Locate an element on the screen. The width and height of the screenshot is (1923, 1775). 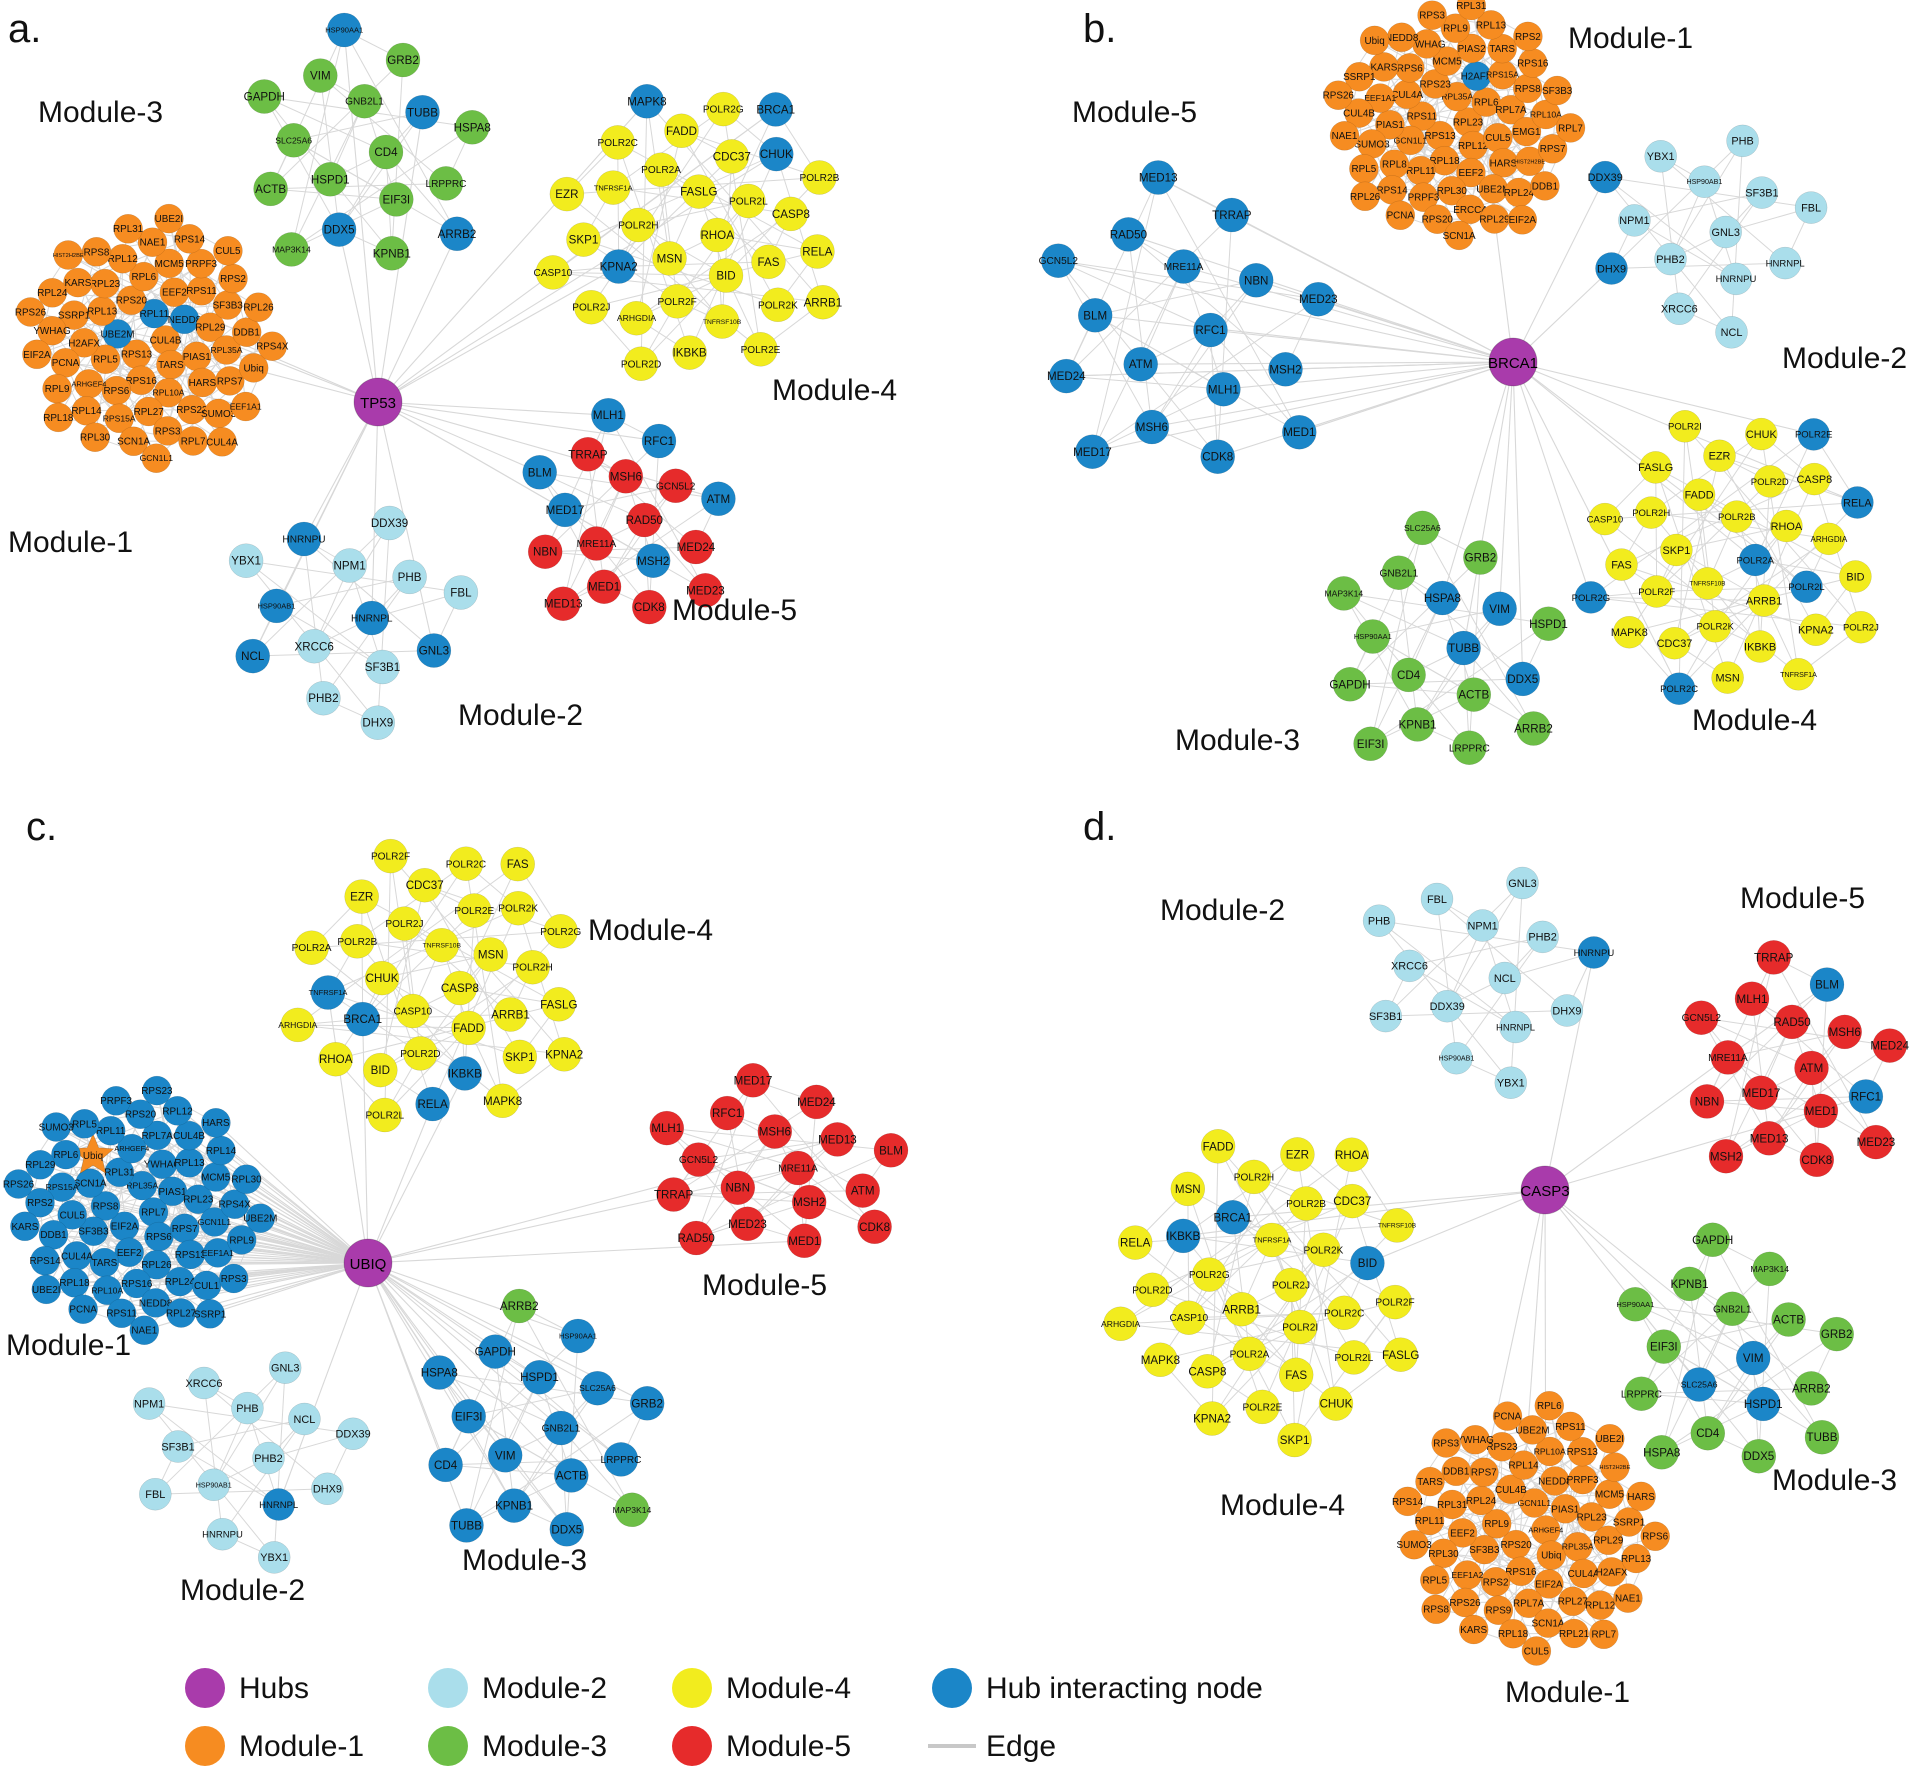
node-dhx9 is located at coordinates (1611, 268).